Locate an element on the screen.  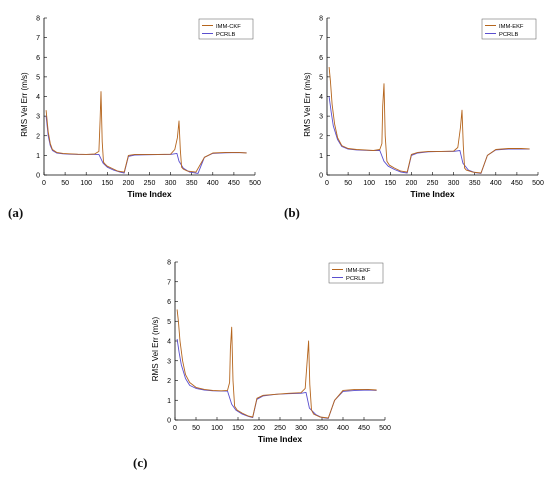
legend-entry: IMM-CKF is located at coordinates (228, 27).